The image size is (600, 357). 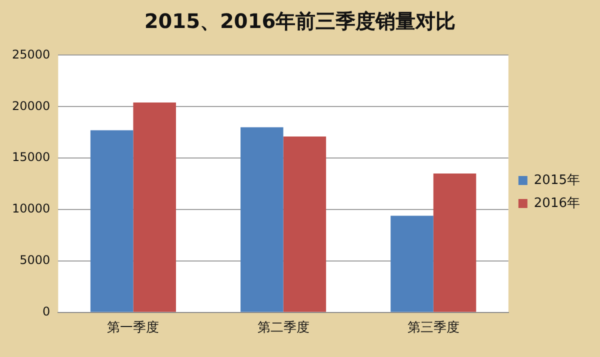 I want to click on y-tick-label: 5000, so click(x=35, y=260).